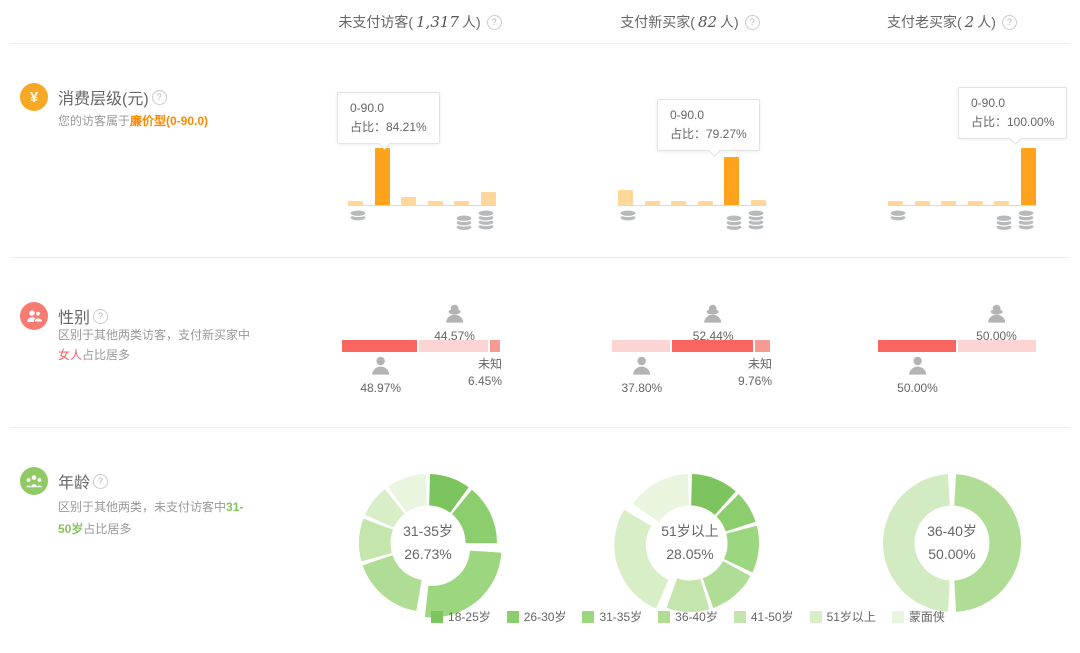  What do you see at coordinates (420, 22) in the screenshot?
I see `column-header-unpaid-visitors: 未支付访客(1,317 人)` at bounding box center [420, 22].